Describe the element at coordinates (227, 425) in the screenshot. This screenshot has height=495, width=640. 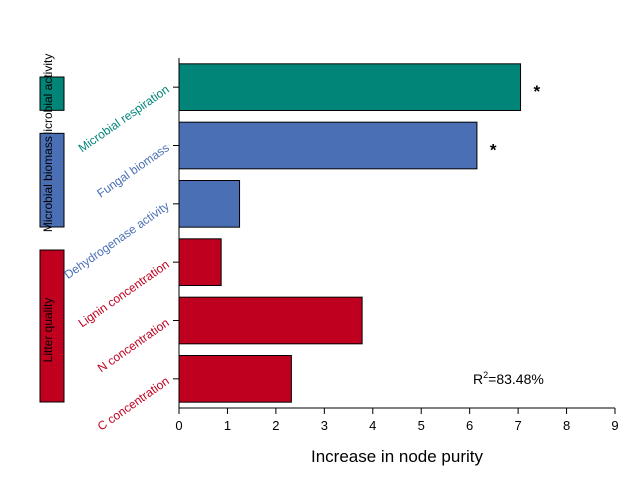
I see `x-tick-label: 1` at that location.